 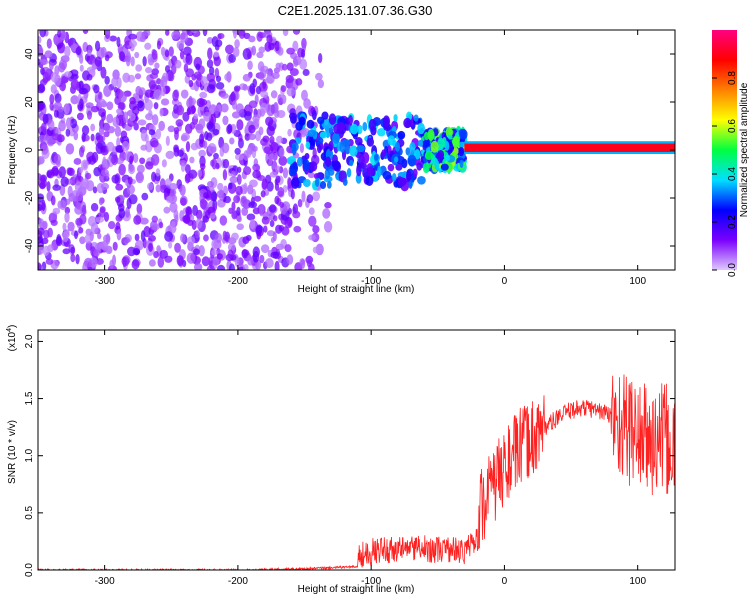 I want to click on spectrogram-band-edge, so click(x=569, y=153).